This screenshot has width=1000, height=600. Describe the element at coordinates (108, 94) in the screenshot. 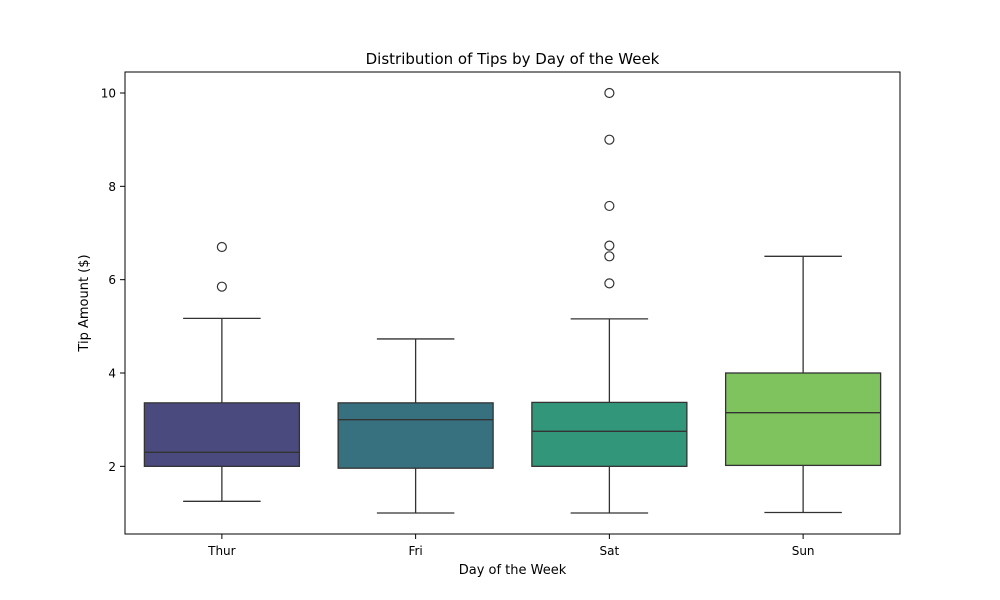

I see `y-tick-label: 10` at that location.